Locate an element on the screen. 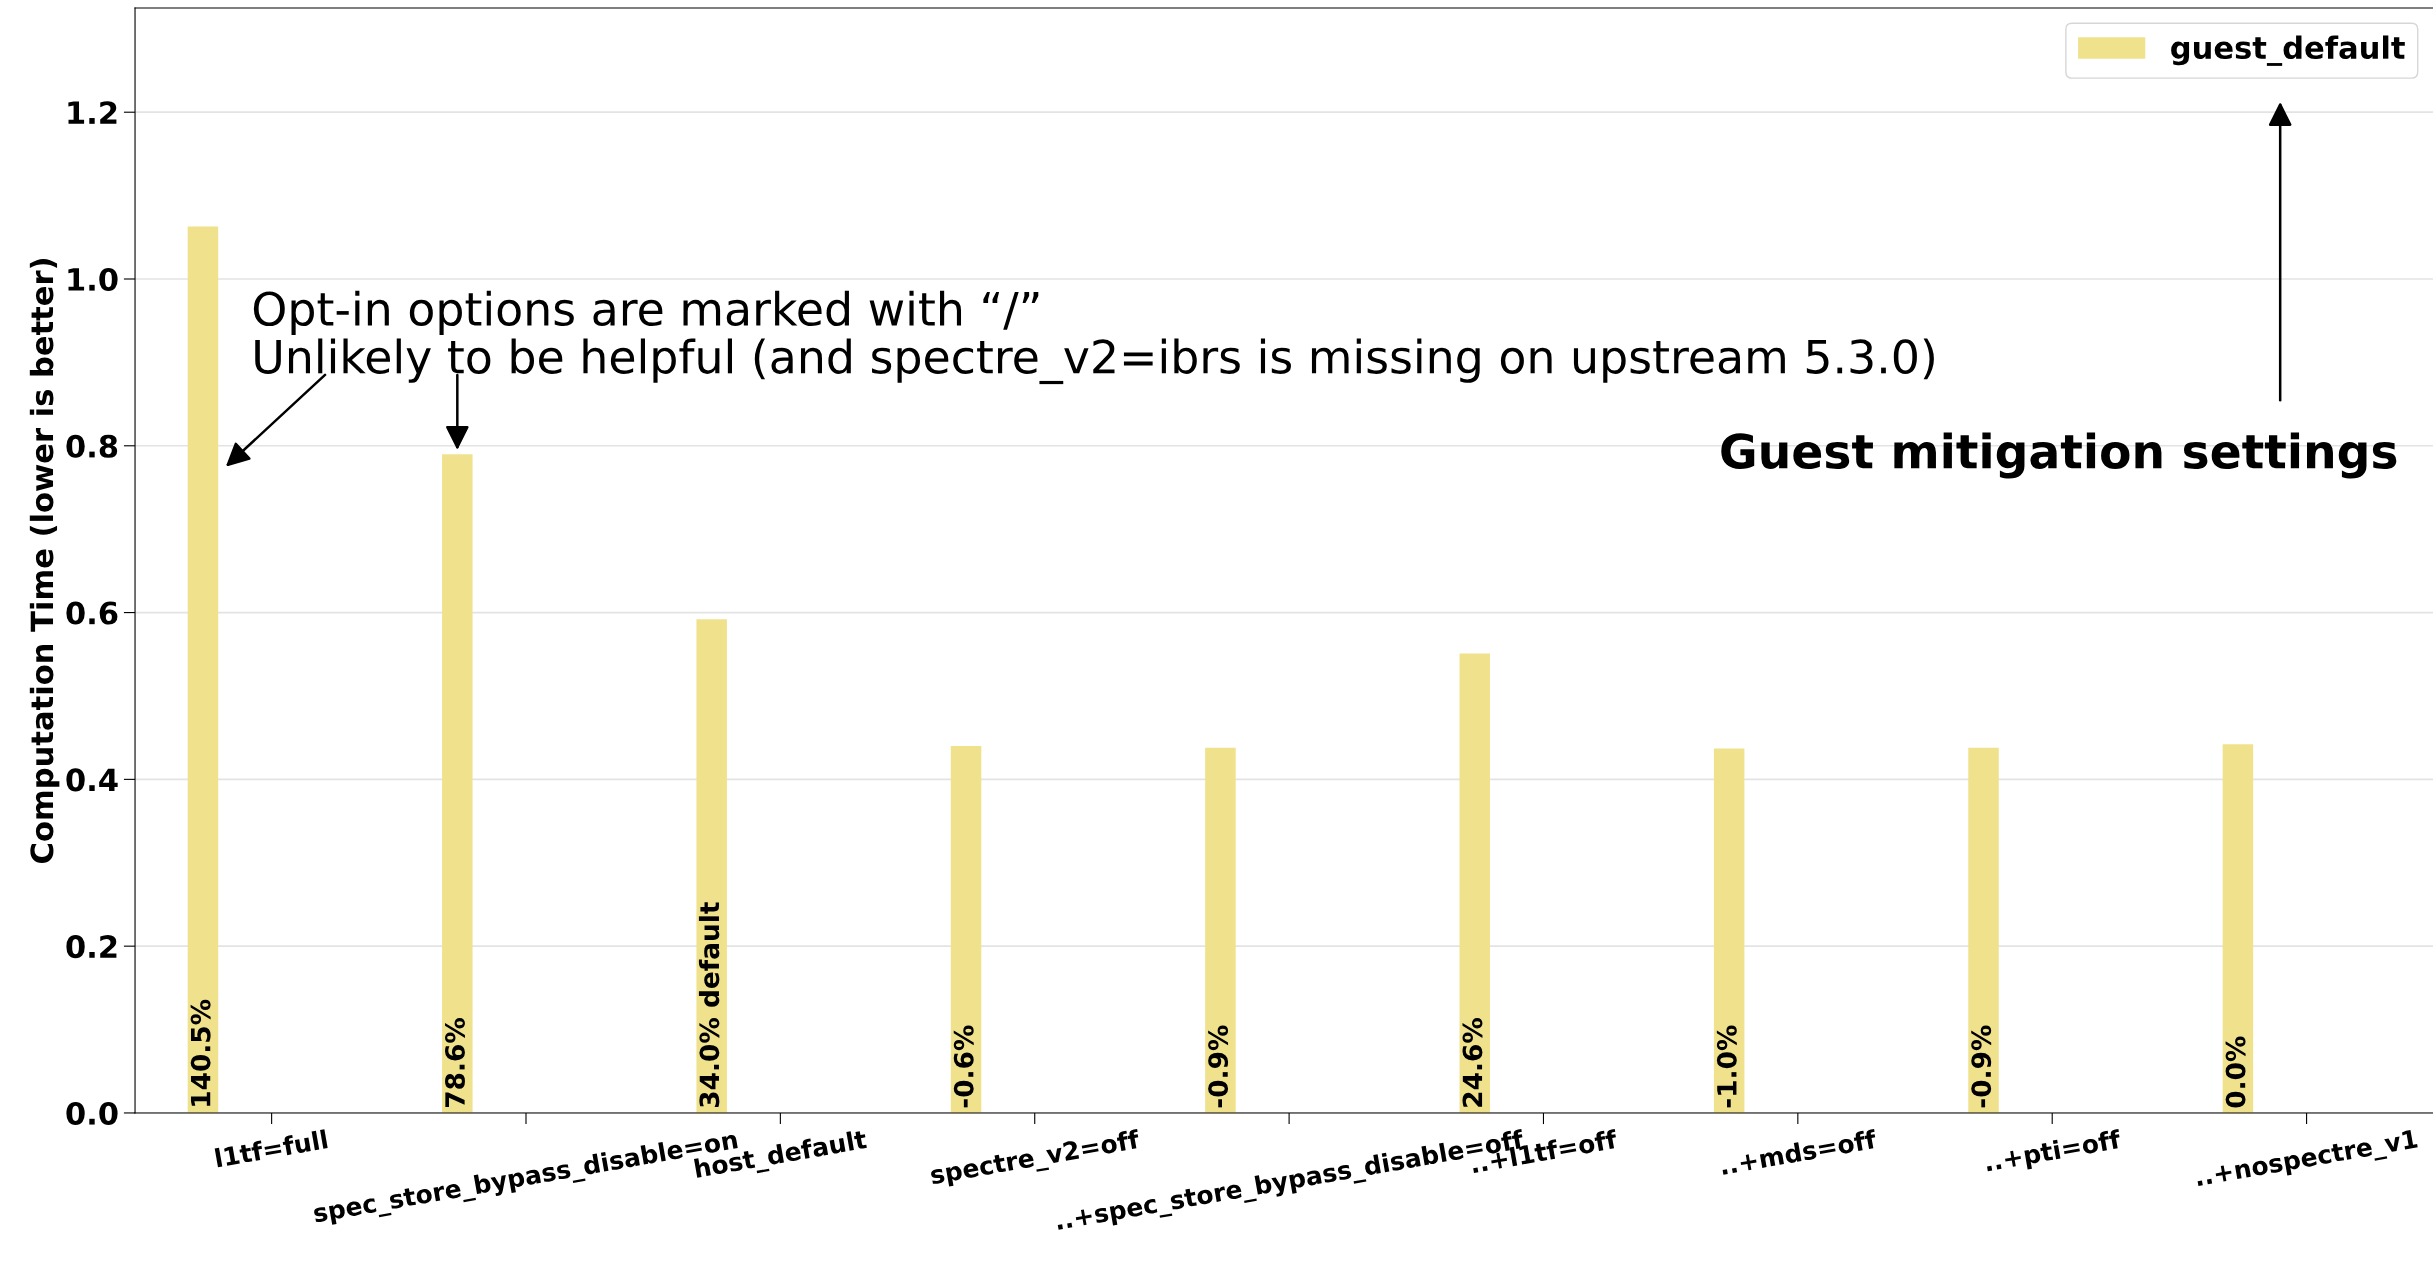  x-tick-label: ..+pti=off is located at coordinates (2053, 1152).